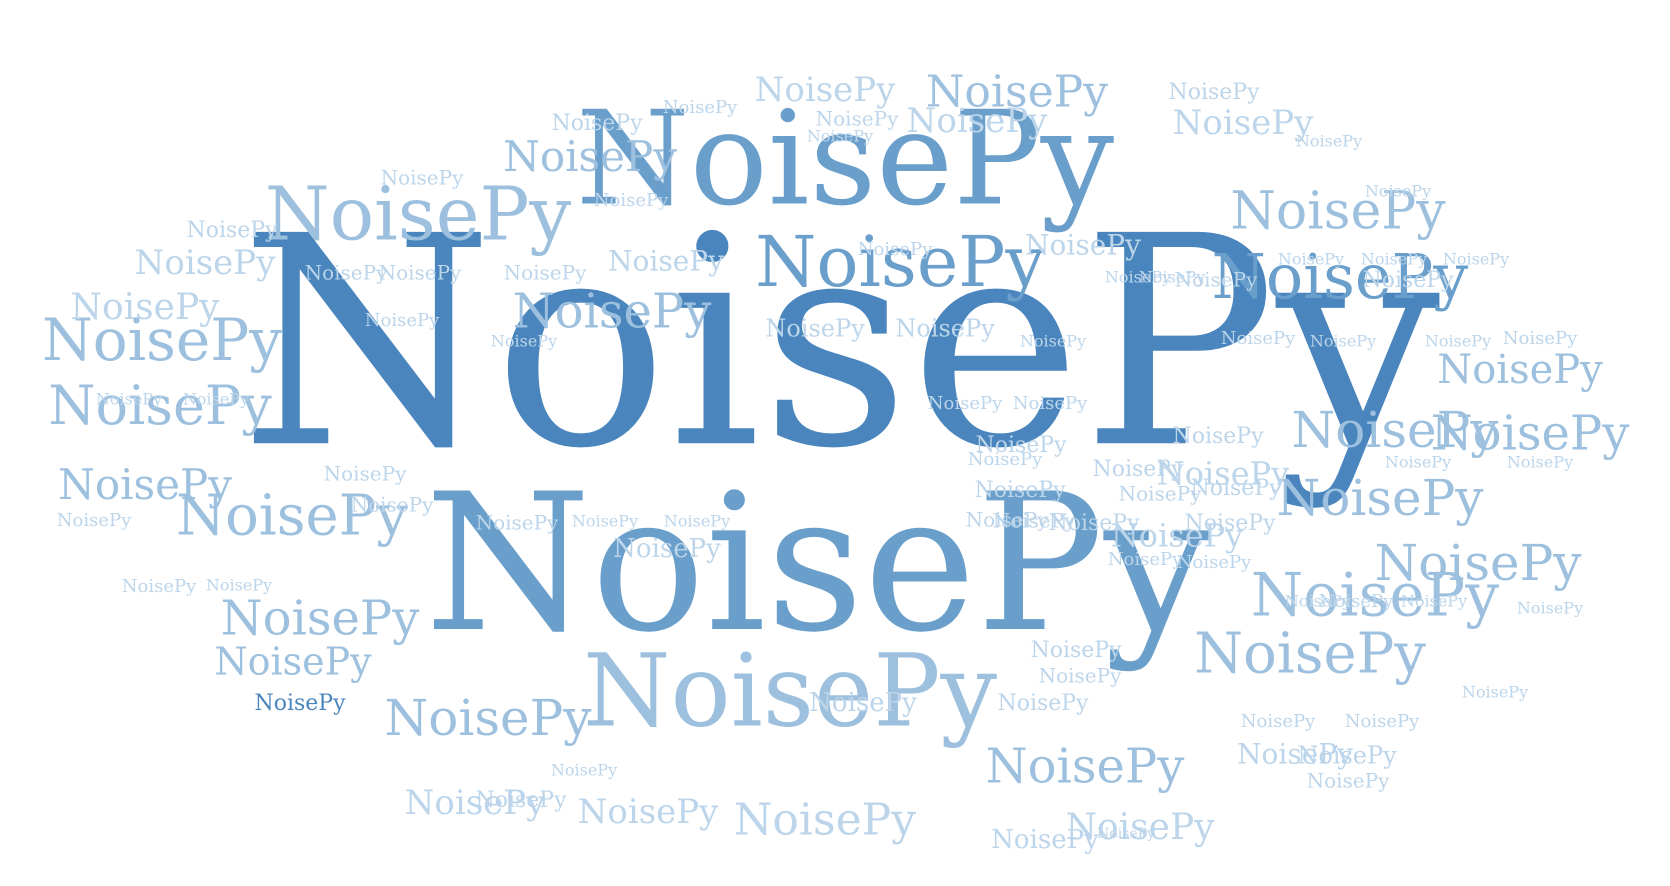  I want to click on cloud-word-61: NoisePy, so click(1476, 259).